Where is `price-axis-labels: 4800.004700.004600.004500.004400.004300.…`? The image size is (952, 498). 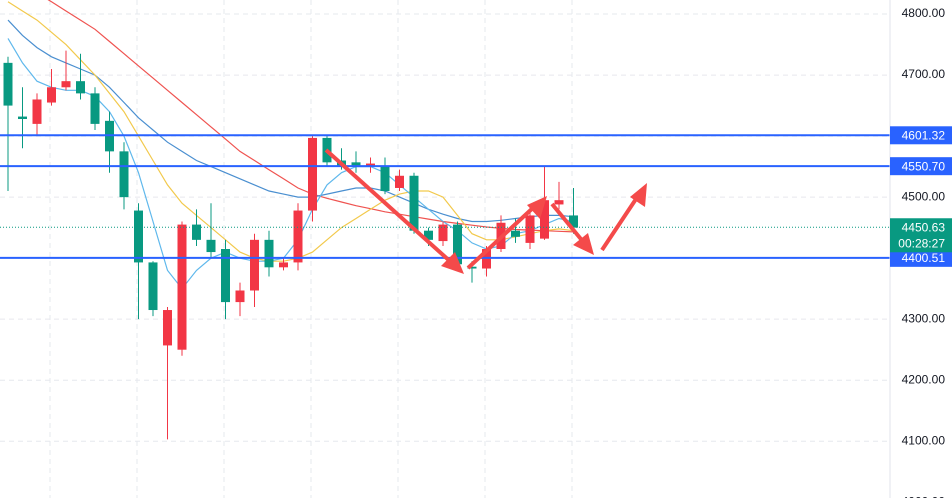 price-axis-labels: 4800.004700.004600.004500.004400.004300.… is located at coordinates (921, 252).